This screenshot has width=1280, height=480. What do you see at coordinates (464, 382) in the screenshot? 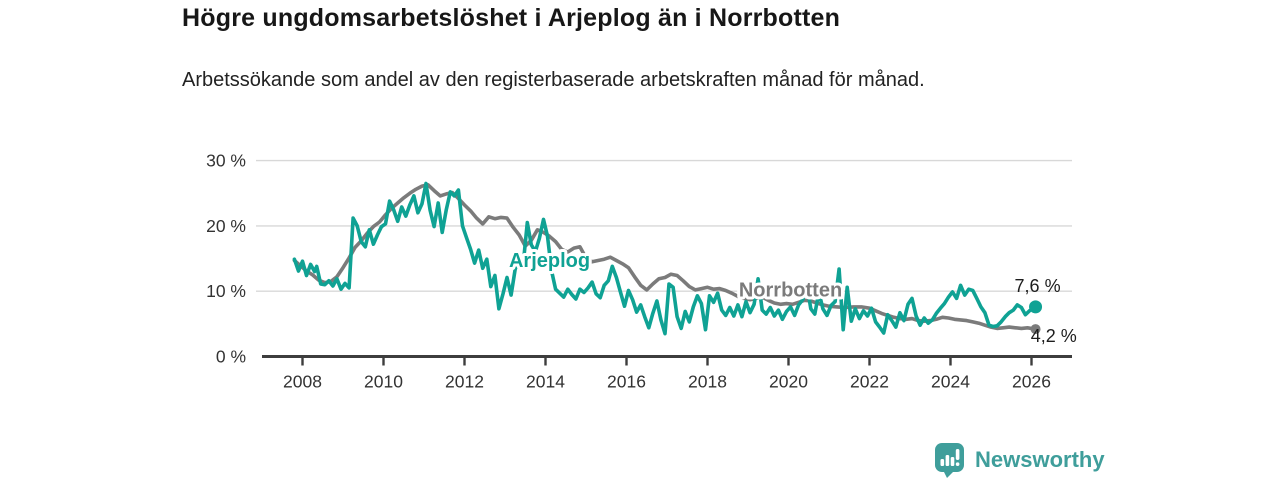
I see `x-axis-tick-label: 2012` at bounding box center [464, 382].